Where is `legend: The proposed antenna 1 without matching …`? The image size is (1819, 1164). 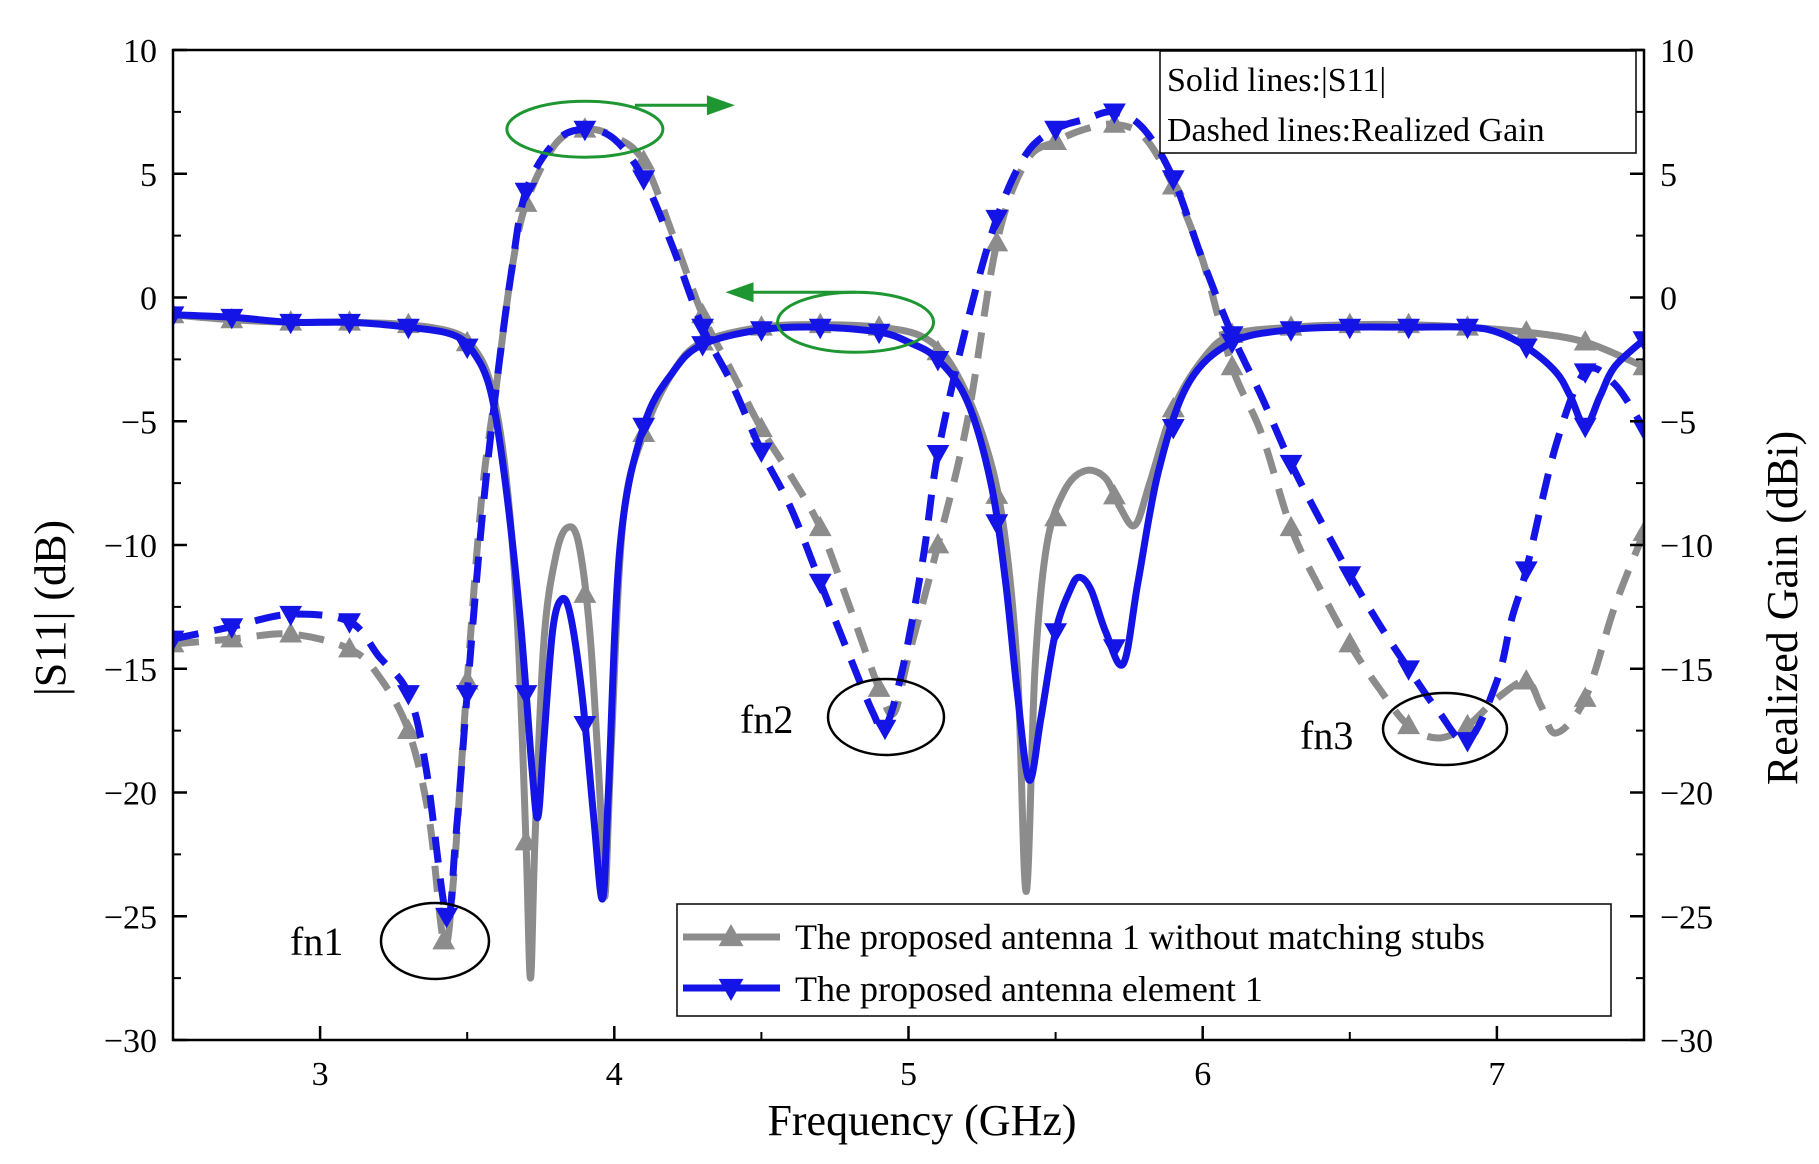
legend: The proposed antenna 1 without matching … is located at coordinates (1144, 960).